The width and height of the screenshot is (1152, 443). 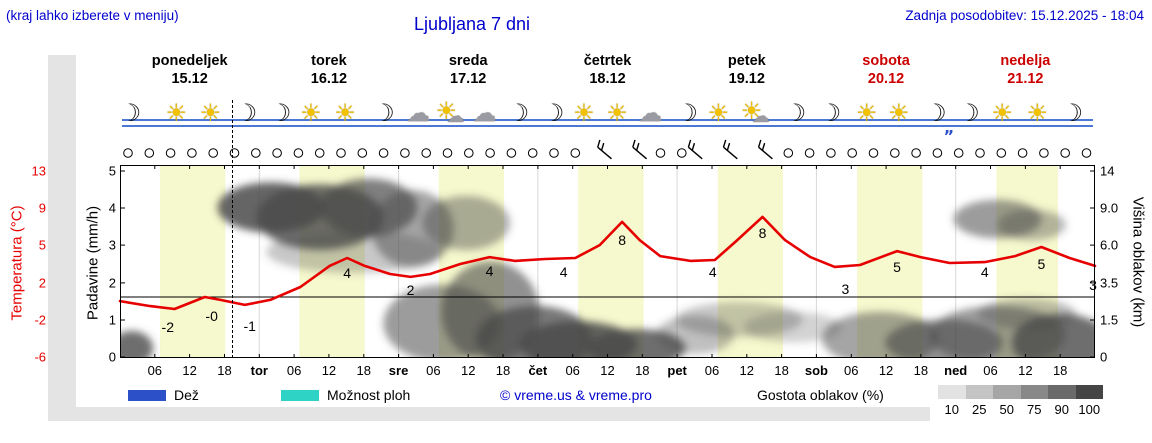 I want to click on showers-swatch, so click(x=300, y=395).